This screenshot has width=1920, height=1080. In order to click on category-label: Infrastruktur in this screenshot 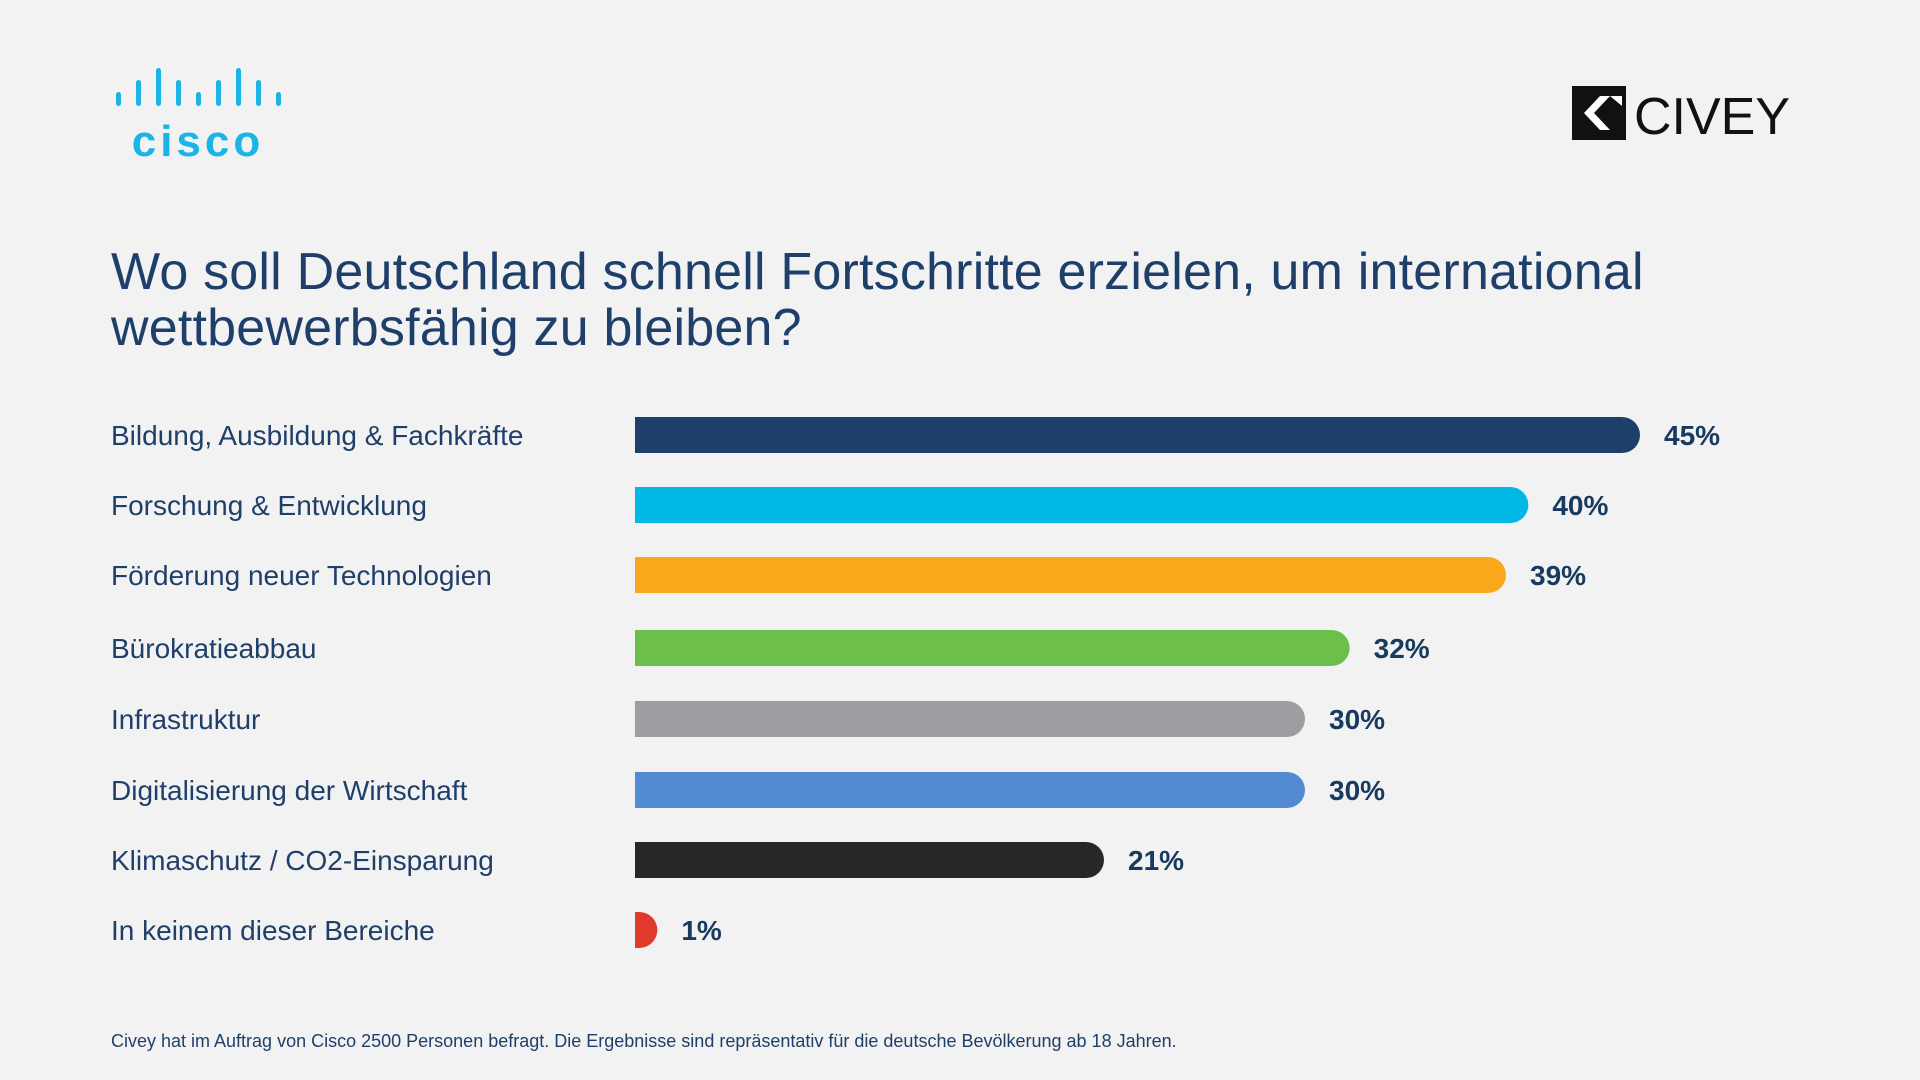, I will do `click(185, 719)`.